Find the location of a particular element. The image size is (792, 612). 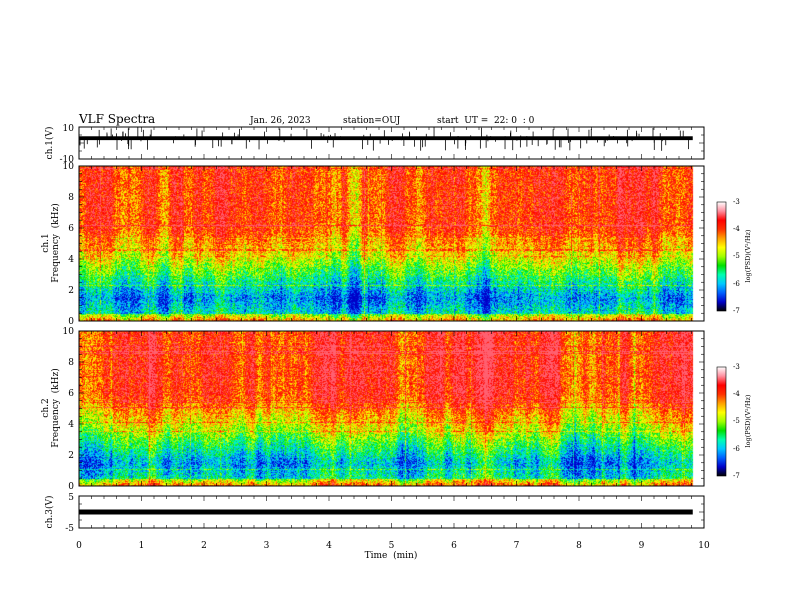

ch1-cb-tick-m6: -6 is located at coordinates (736, 284).